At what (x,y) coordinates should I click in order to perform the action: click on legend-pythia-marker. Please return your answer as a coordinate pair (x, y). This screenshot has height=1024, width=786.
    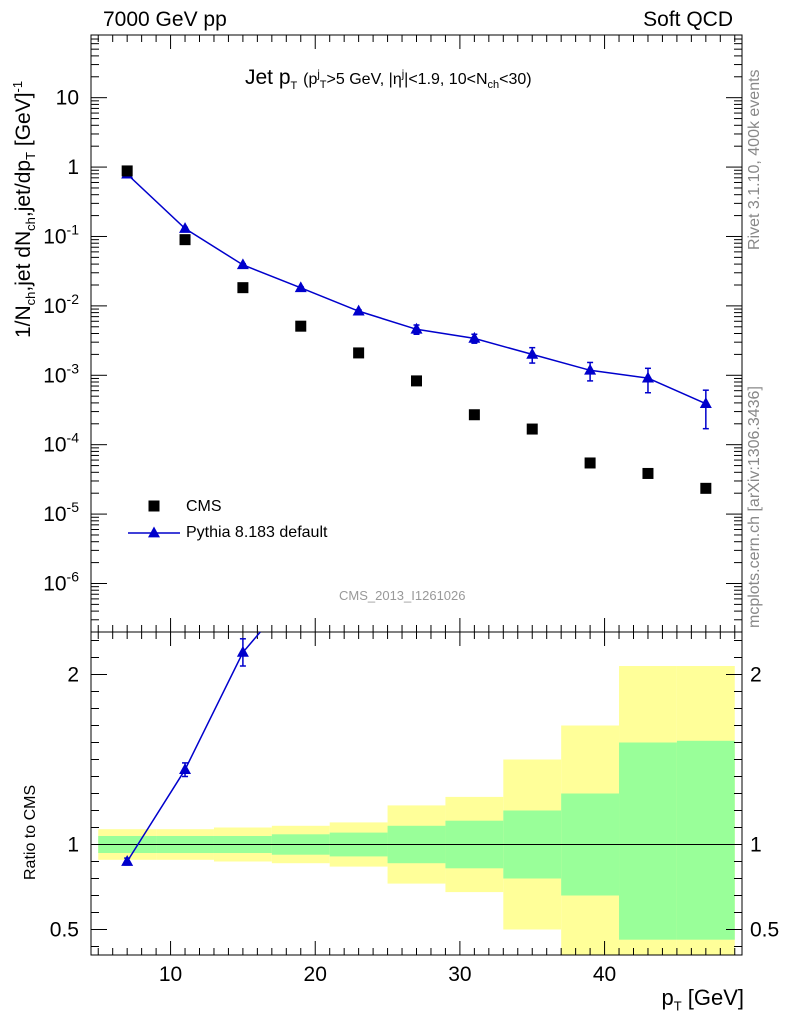
    Looking at the image, I should click on (154, 532).